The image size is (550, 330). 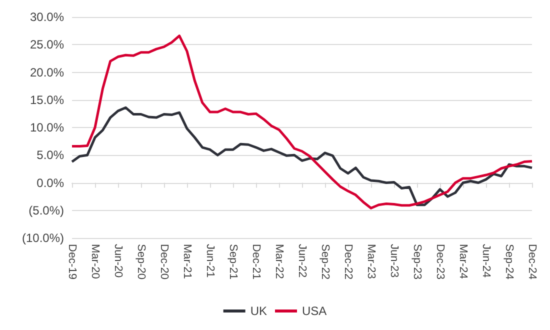 I want to click on y-tick-label: (10.0%), so click(x=43, y=238).